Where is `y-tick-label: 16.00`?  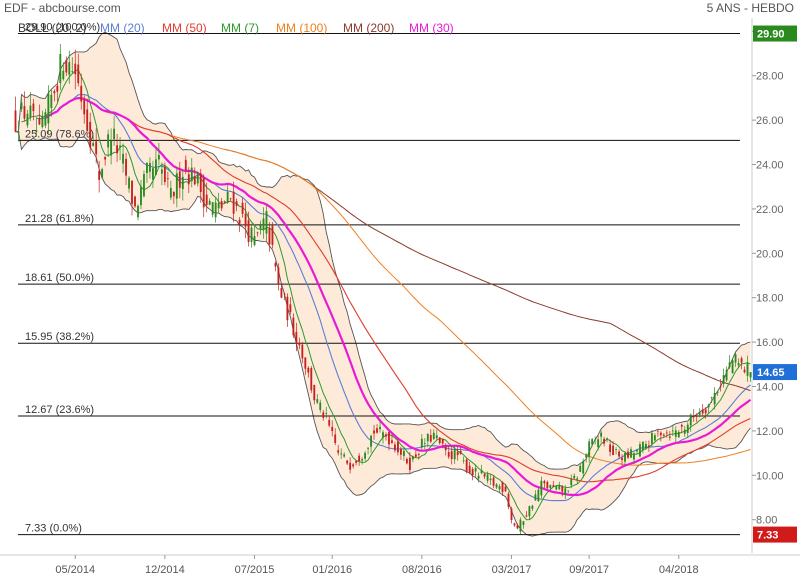
y-tick-label: 16.00 is located at coordinates (770, 343).